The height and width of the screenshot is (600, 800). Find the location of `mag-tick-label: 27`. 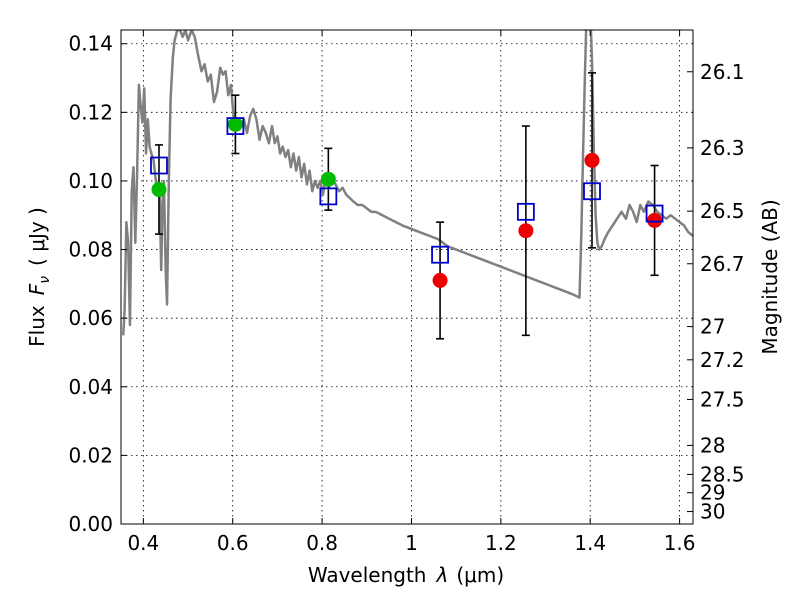

mag-tick-label: 27 is located at coordinates (712, 327).